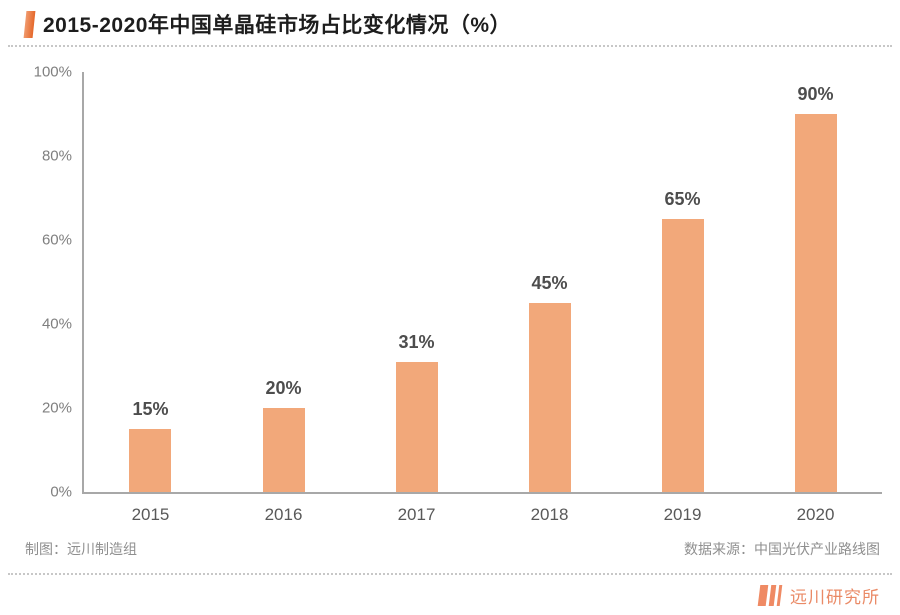  What do you see at coordinates (416, 426) in the screenshot?
I see `bar-2017` at bounding box center [416, 426].